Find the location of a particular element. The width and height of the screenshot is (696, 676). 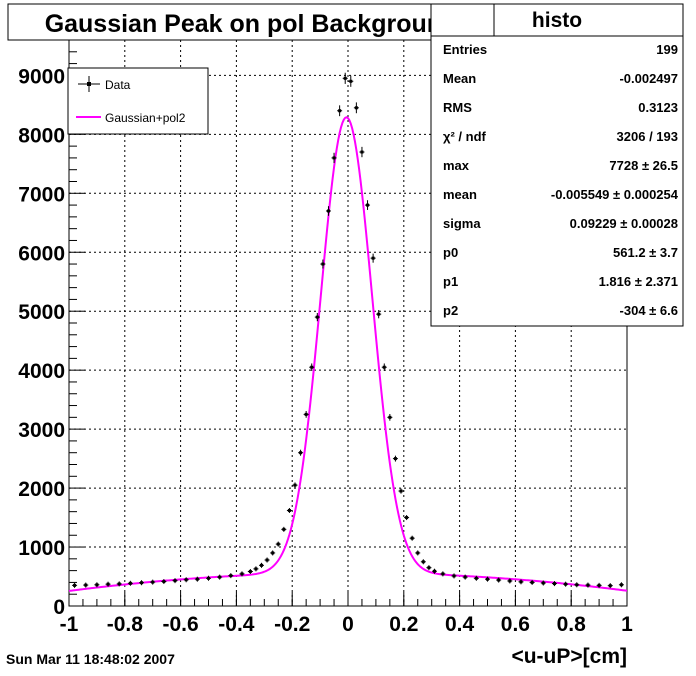

title-box: Gaussian Peak on pol Background is located at coordinates (251, 22).